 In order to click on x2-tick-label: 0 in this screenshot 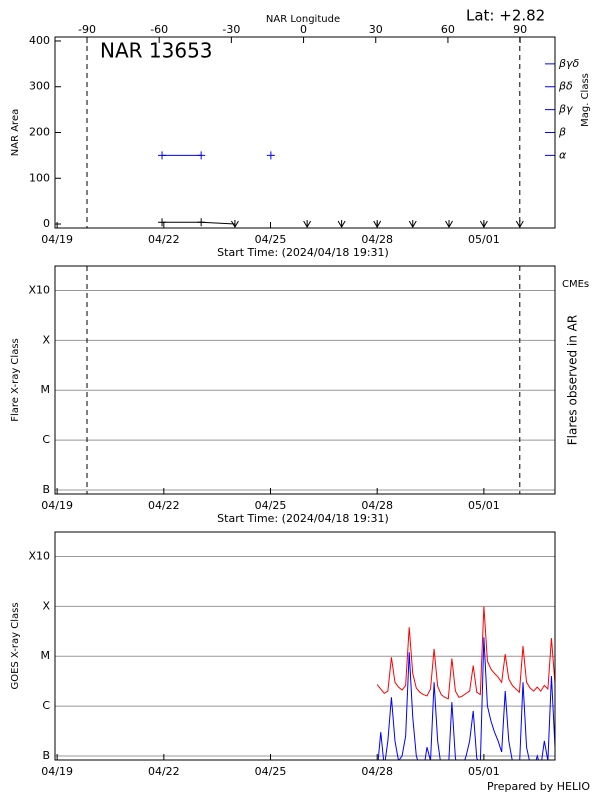, I will do `click(303, 29)`.